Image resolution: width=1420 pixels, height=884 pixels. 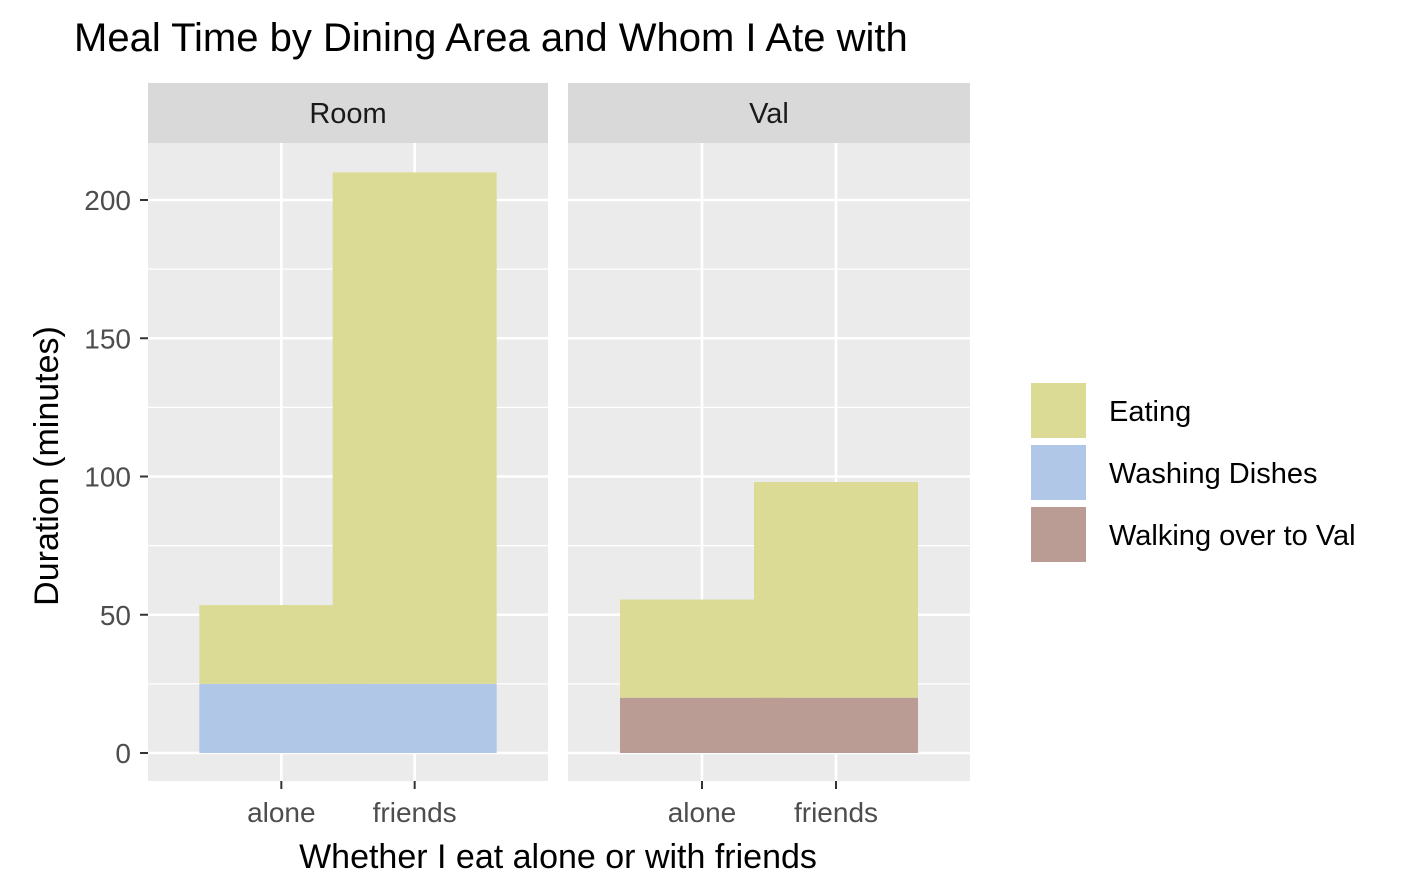 What do you see at coordinates (1232, 536) in the screenshot?
I see `legend-label: Walking over to Val` at bounding box center [1232, 536].